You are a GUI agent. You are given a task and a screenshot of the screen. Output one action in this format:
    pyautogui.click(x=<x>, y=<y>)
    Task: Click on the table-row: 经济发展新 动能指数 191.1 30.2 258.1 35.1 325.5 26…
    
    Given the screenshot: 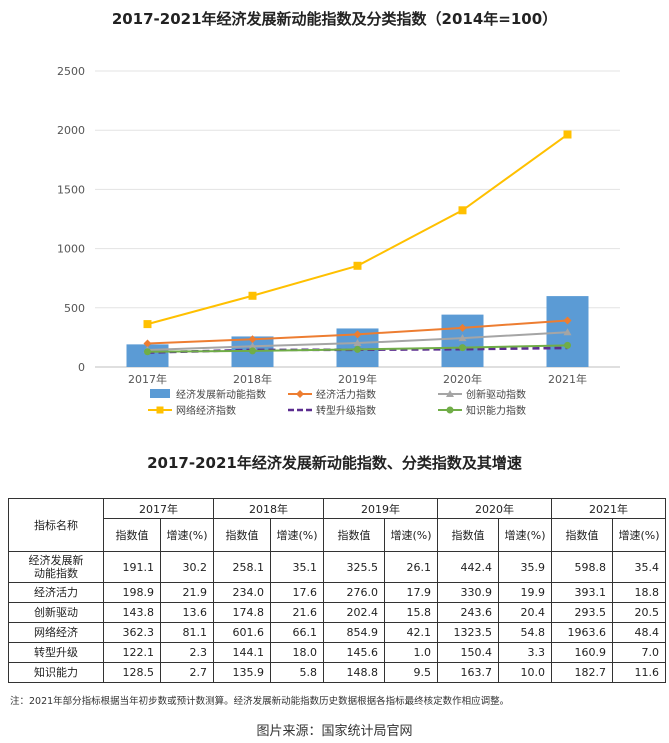 What is the action you would take?
    pyautogui.click(x=337, y=567)
    